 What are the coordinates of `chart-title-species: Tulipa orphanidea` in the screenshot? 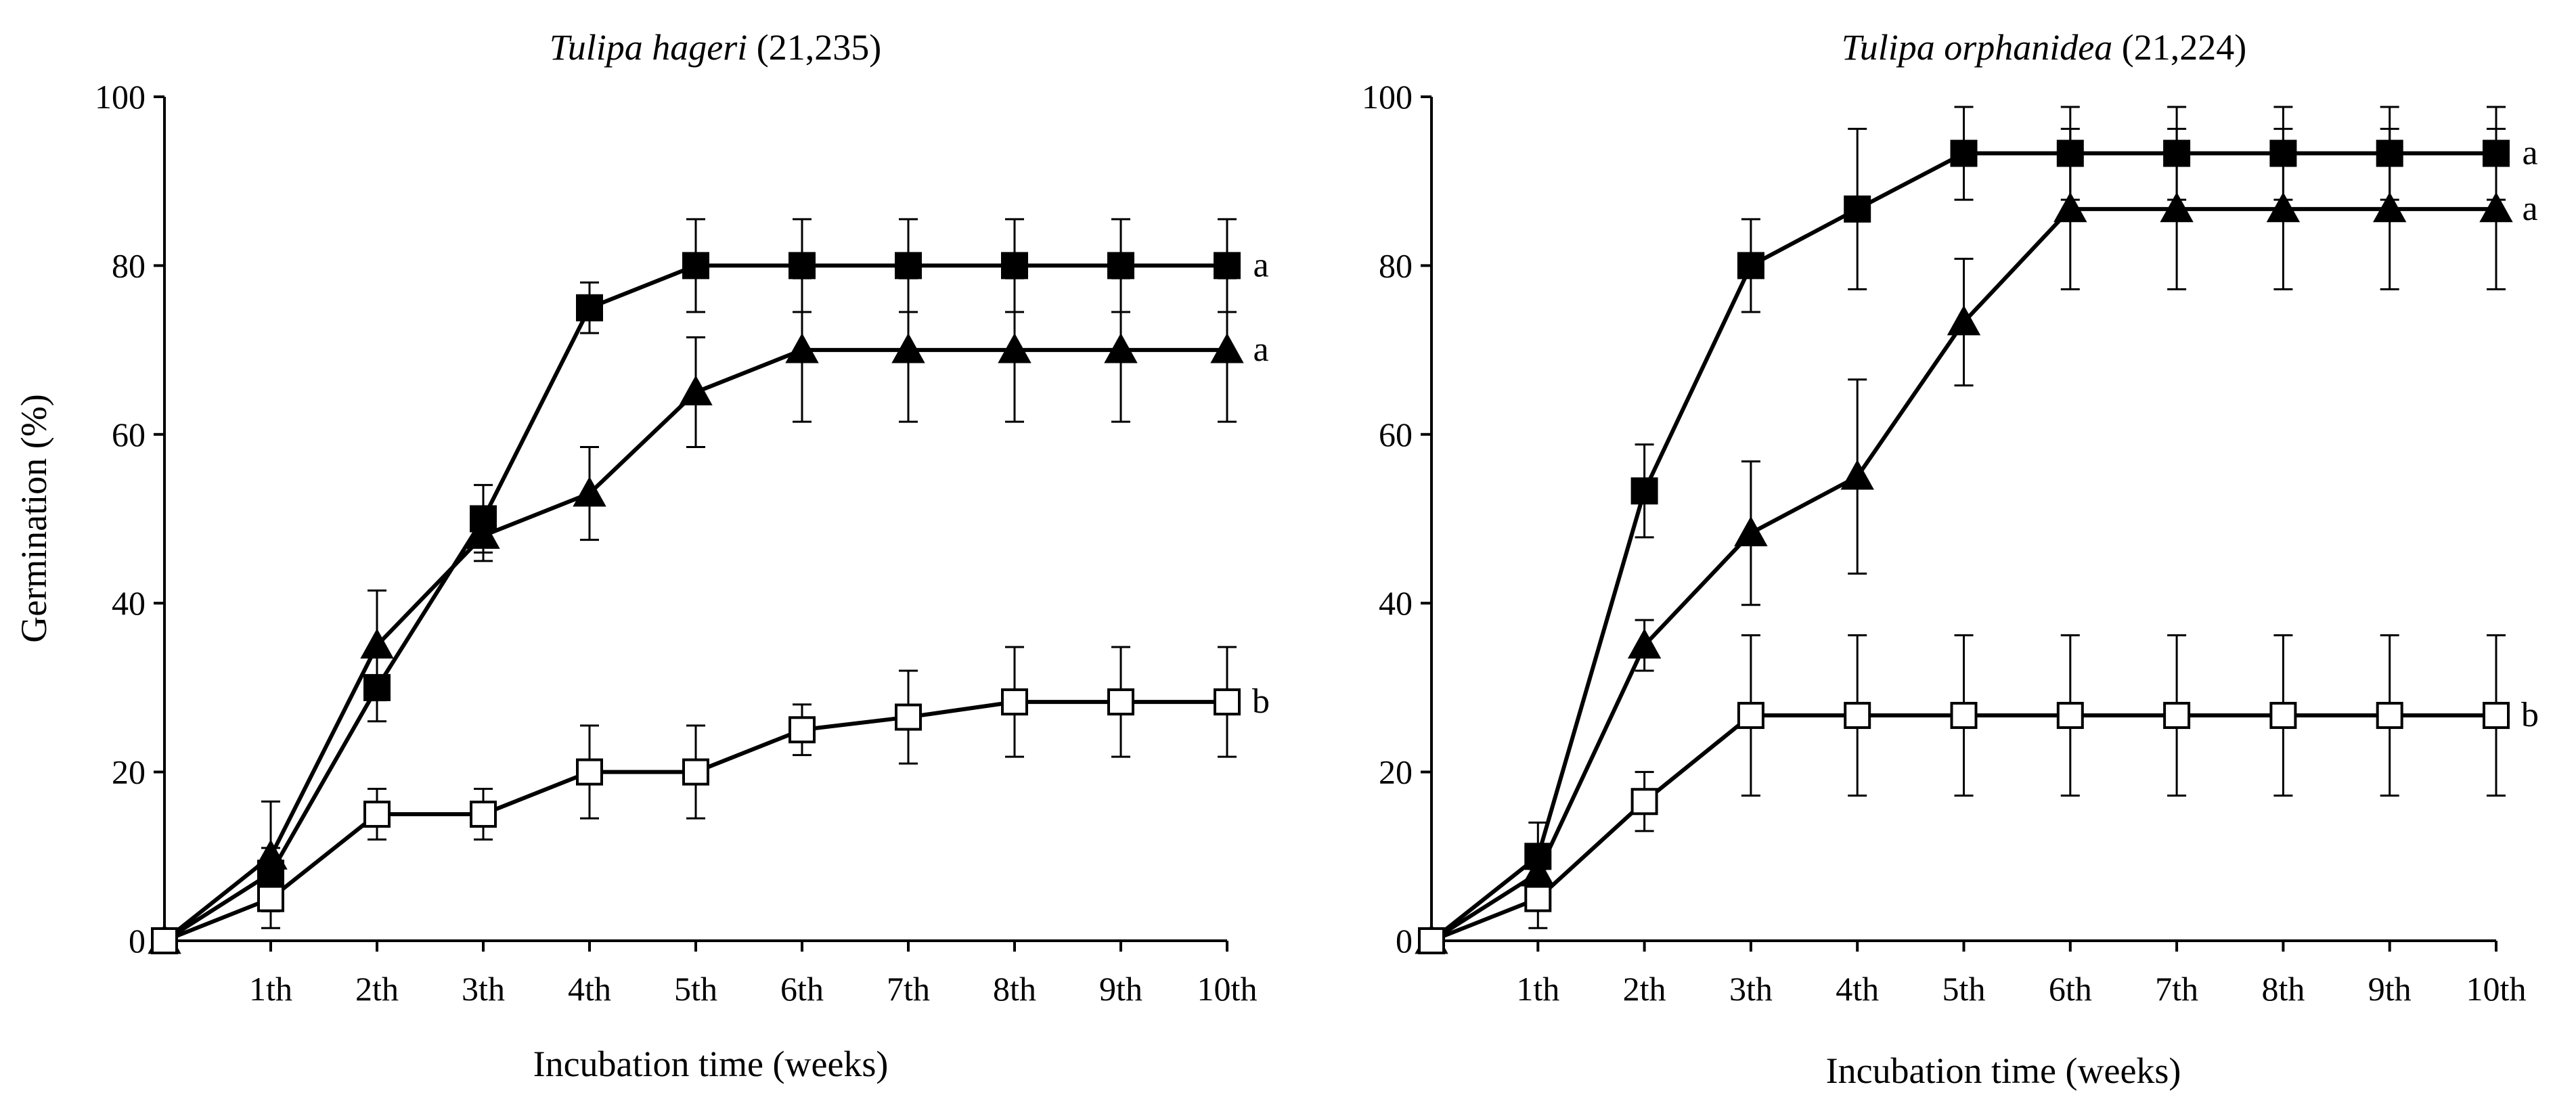 It's located at (1977, 48).